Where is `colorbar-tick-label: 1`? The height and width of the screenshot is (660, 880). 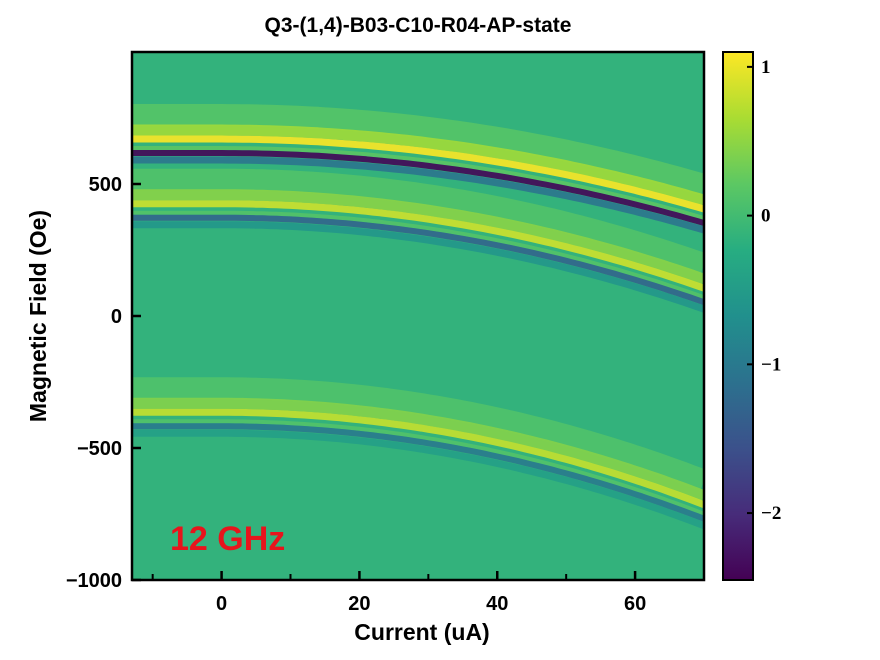
colorbar-tick-label: 1 is located at coordinates (766, 67).